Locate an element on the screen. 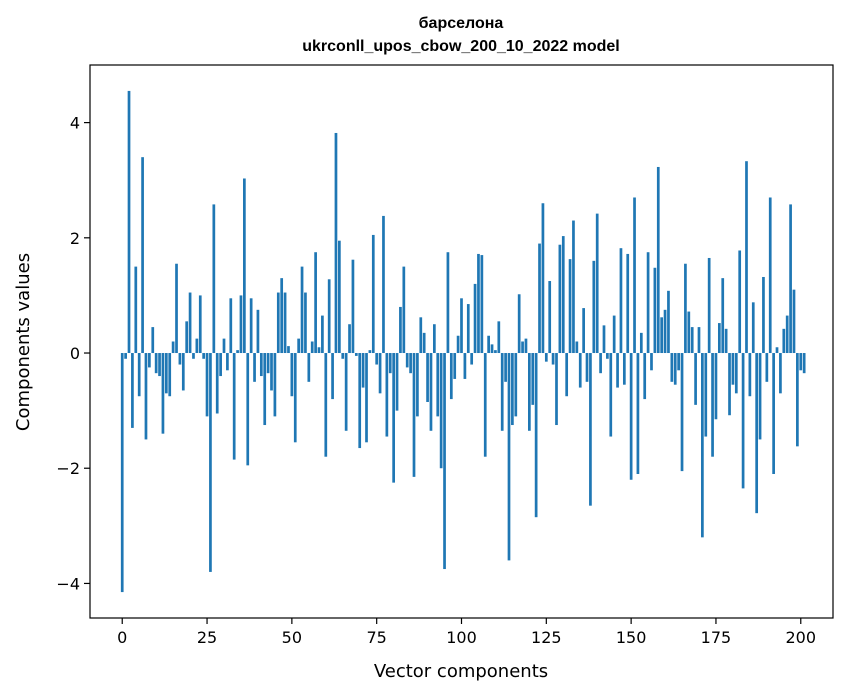 The height and width of the screenshot is (696, 847). x-tick-label: 200 is located at coordinates (800, 637).